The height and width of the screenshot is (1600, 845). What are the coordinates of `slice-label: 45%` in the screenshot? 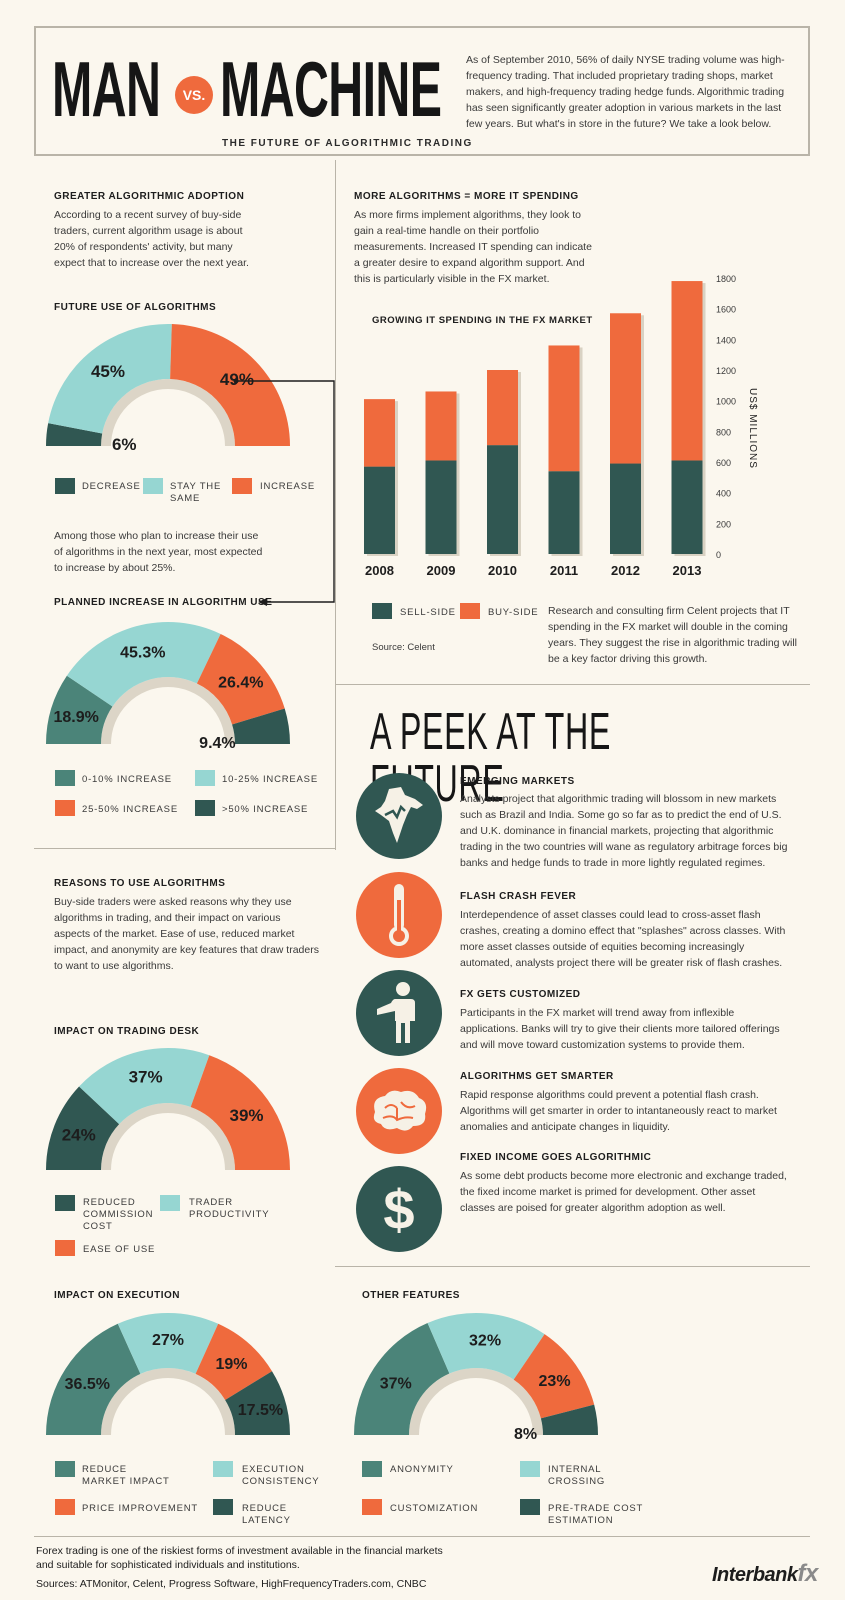 It's located at (108, 371).